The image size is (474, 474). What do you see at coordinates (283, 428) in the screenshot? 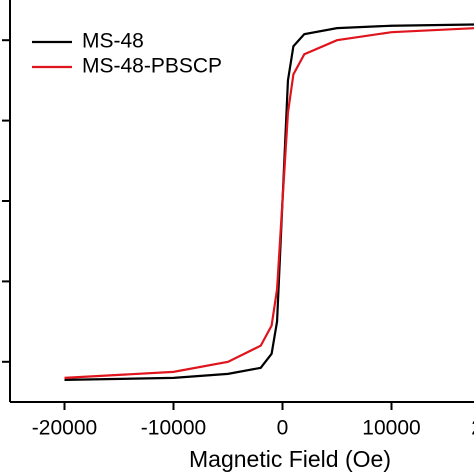
I see `x-tick-label: 0` at bounding box center [283, 428].